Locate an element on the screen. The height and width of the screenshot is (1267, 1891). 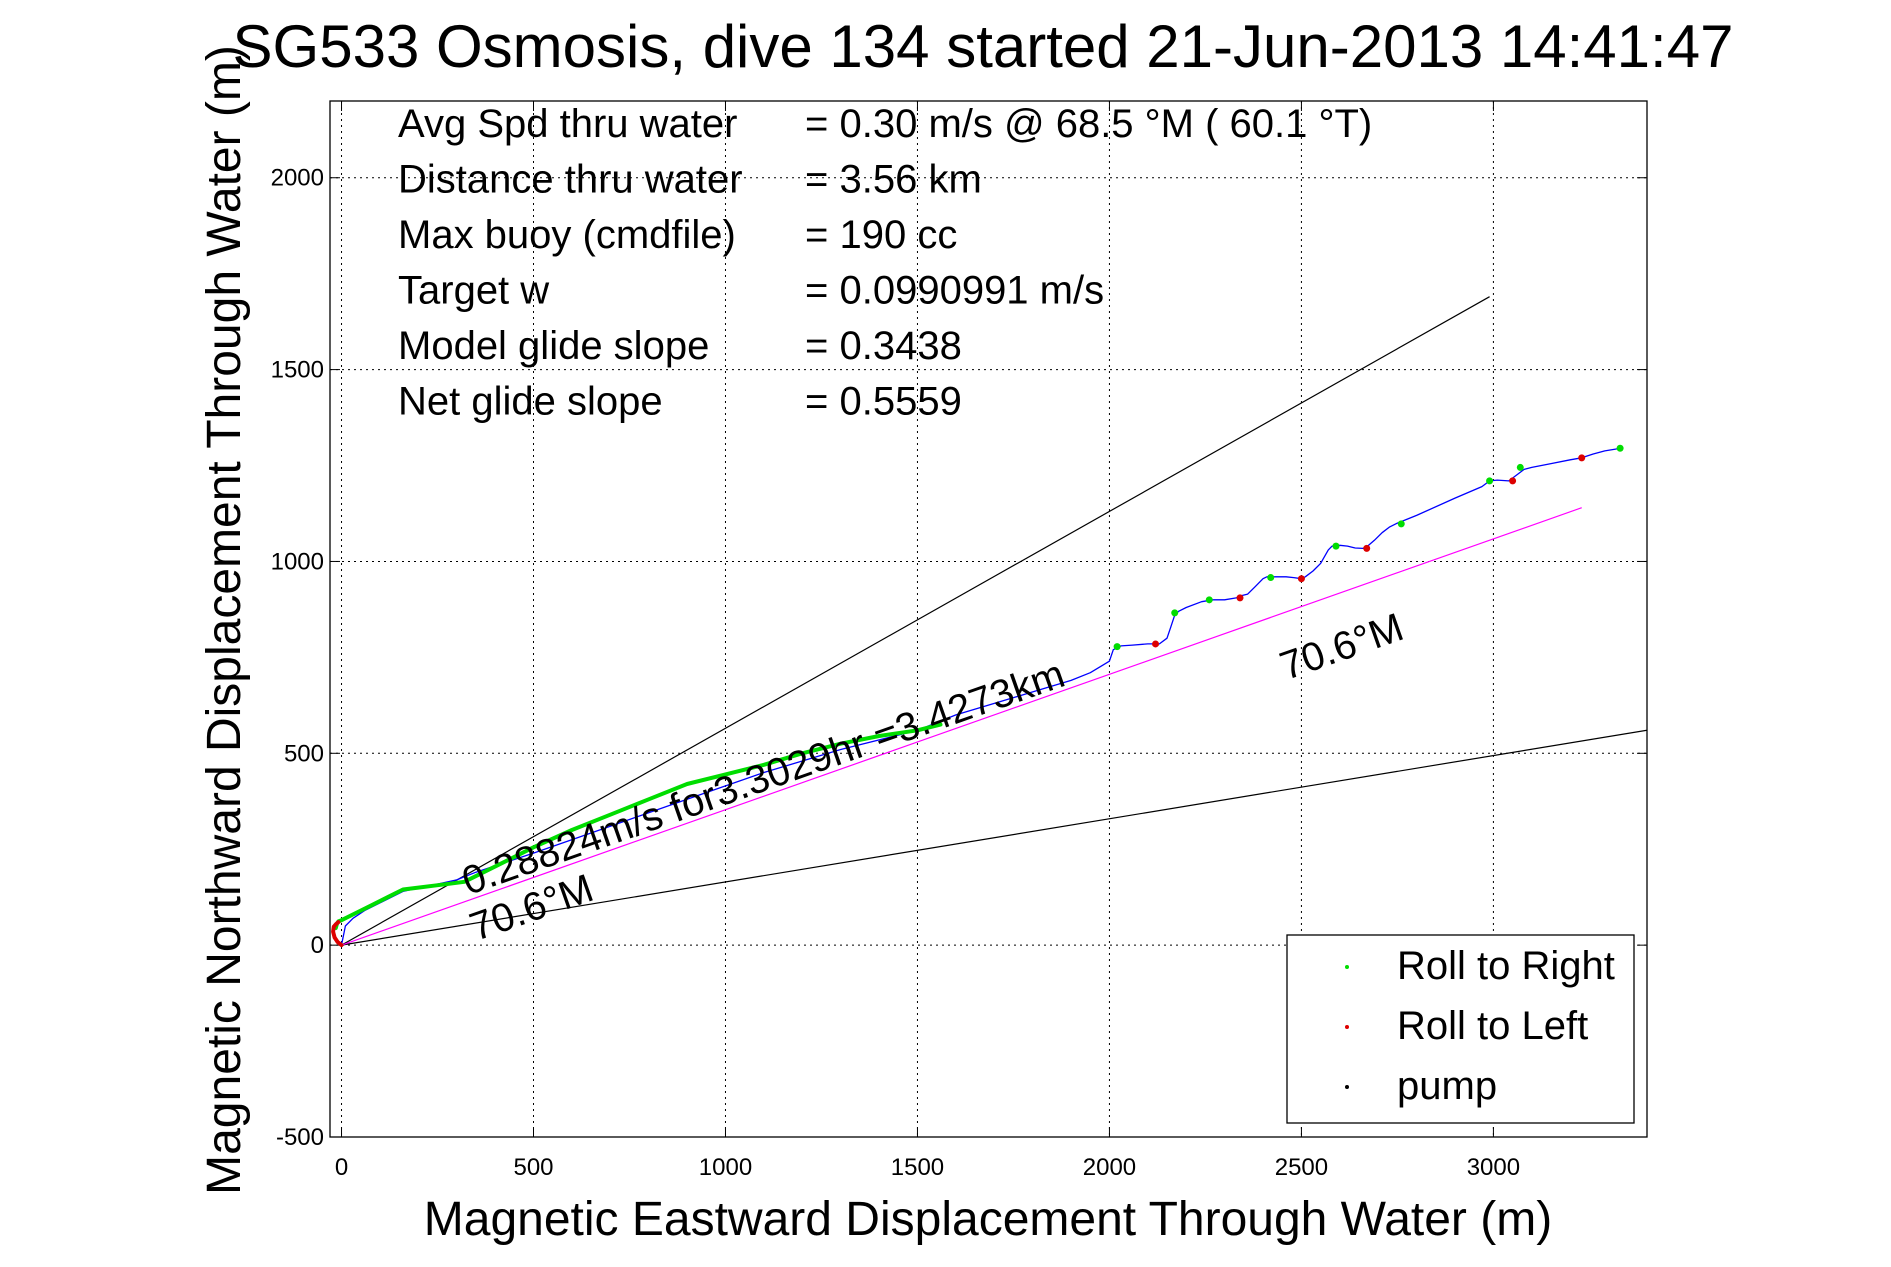
y-tick-labels: -500 0 500 1000 1500 2000 is located at coordinates (297, 658).